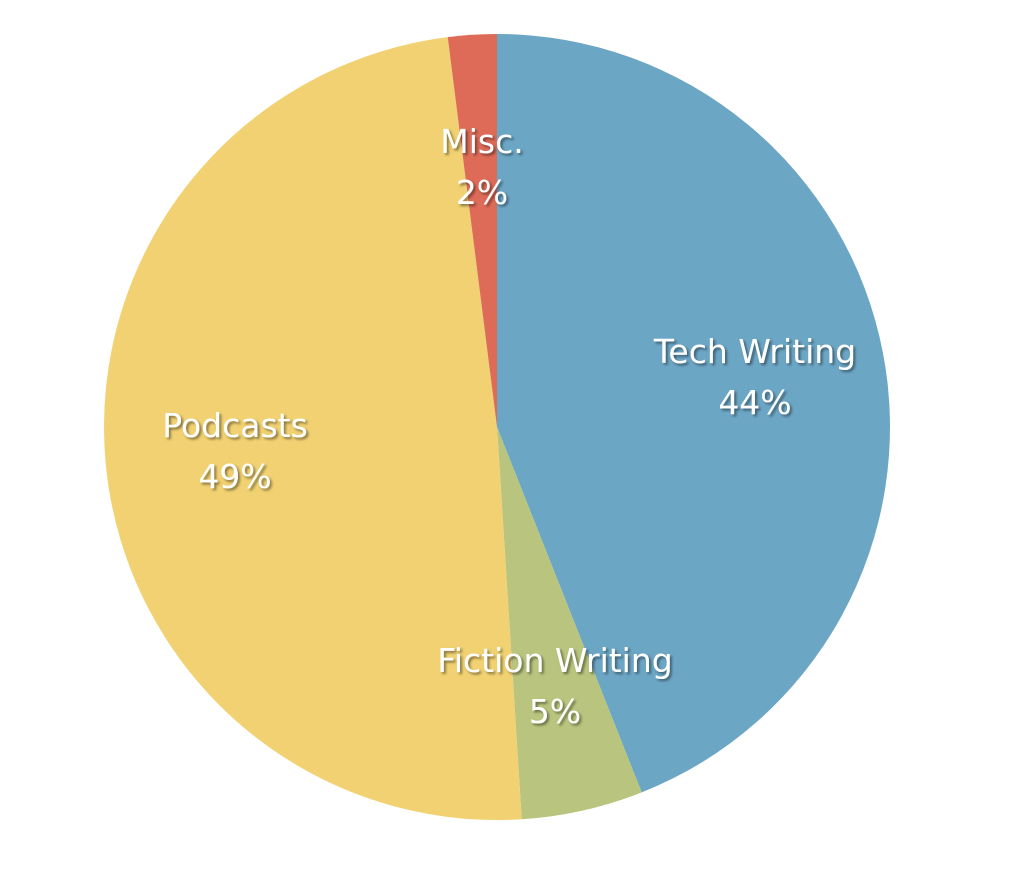 Image resolution: width=1024 pixels, height=873 pixels. I want to click on slice-value-tech-writing: 44%, so click(754, 402).